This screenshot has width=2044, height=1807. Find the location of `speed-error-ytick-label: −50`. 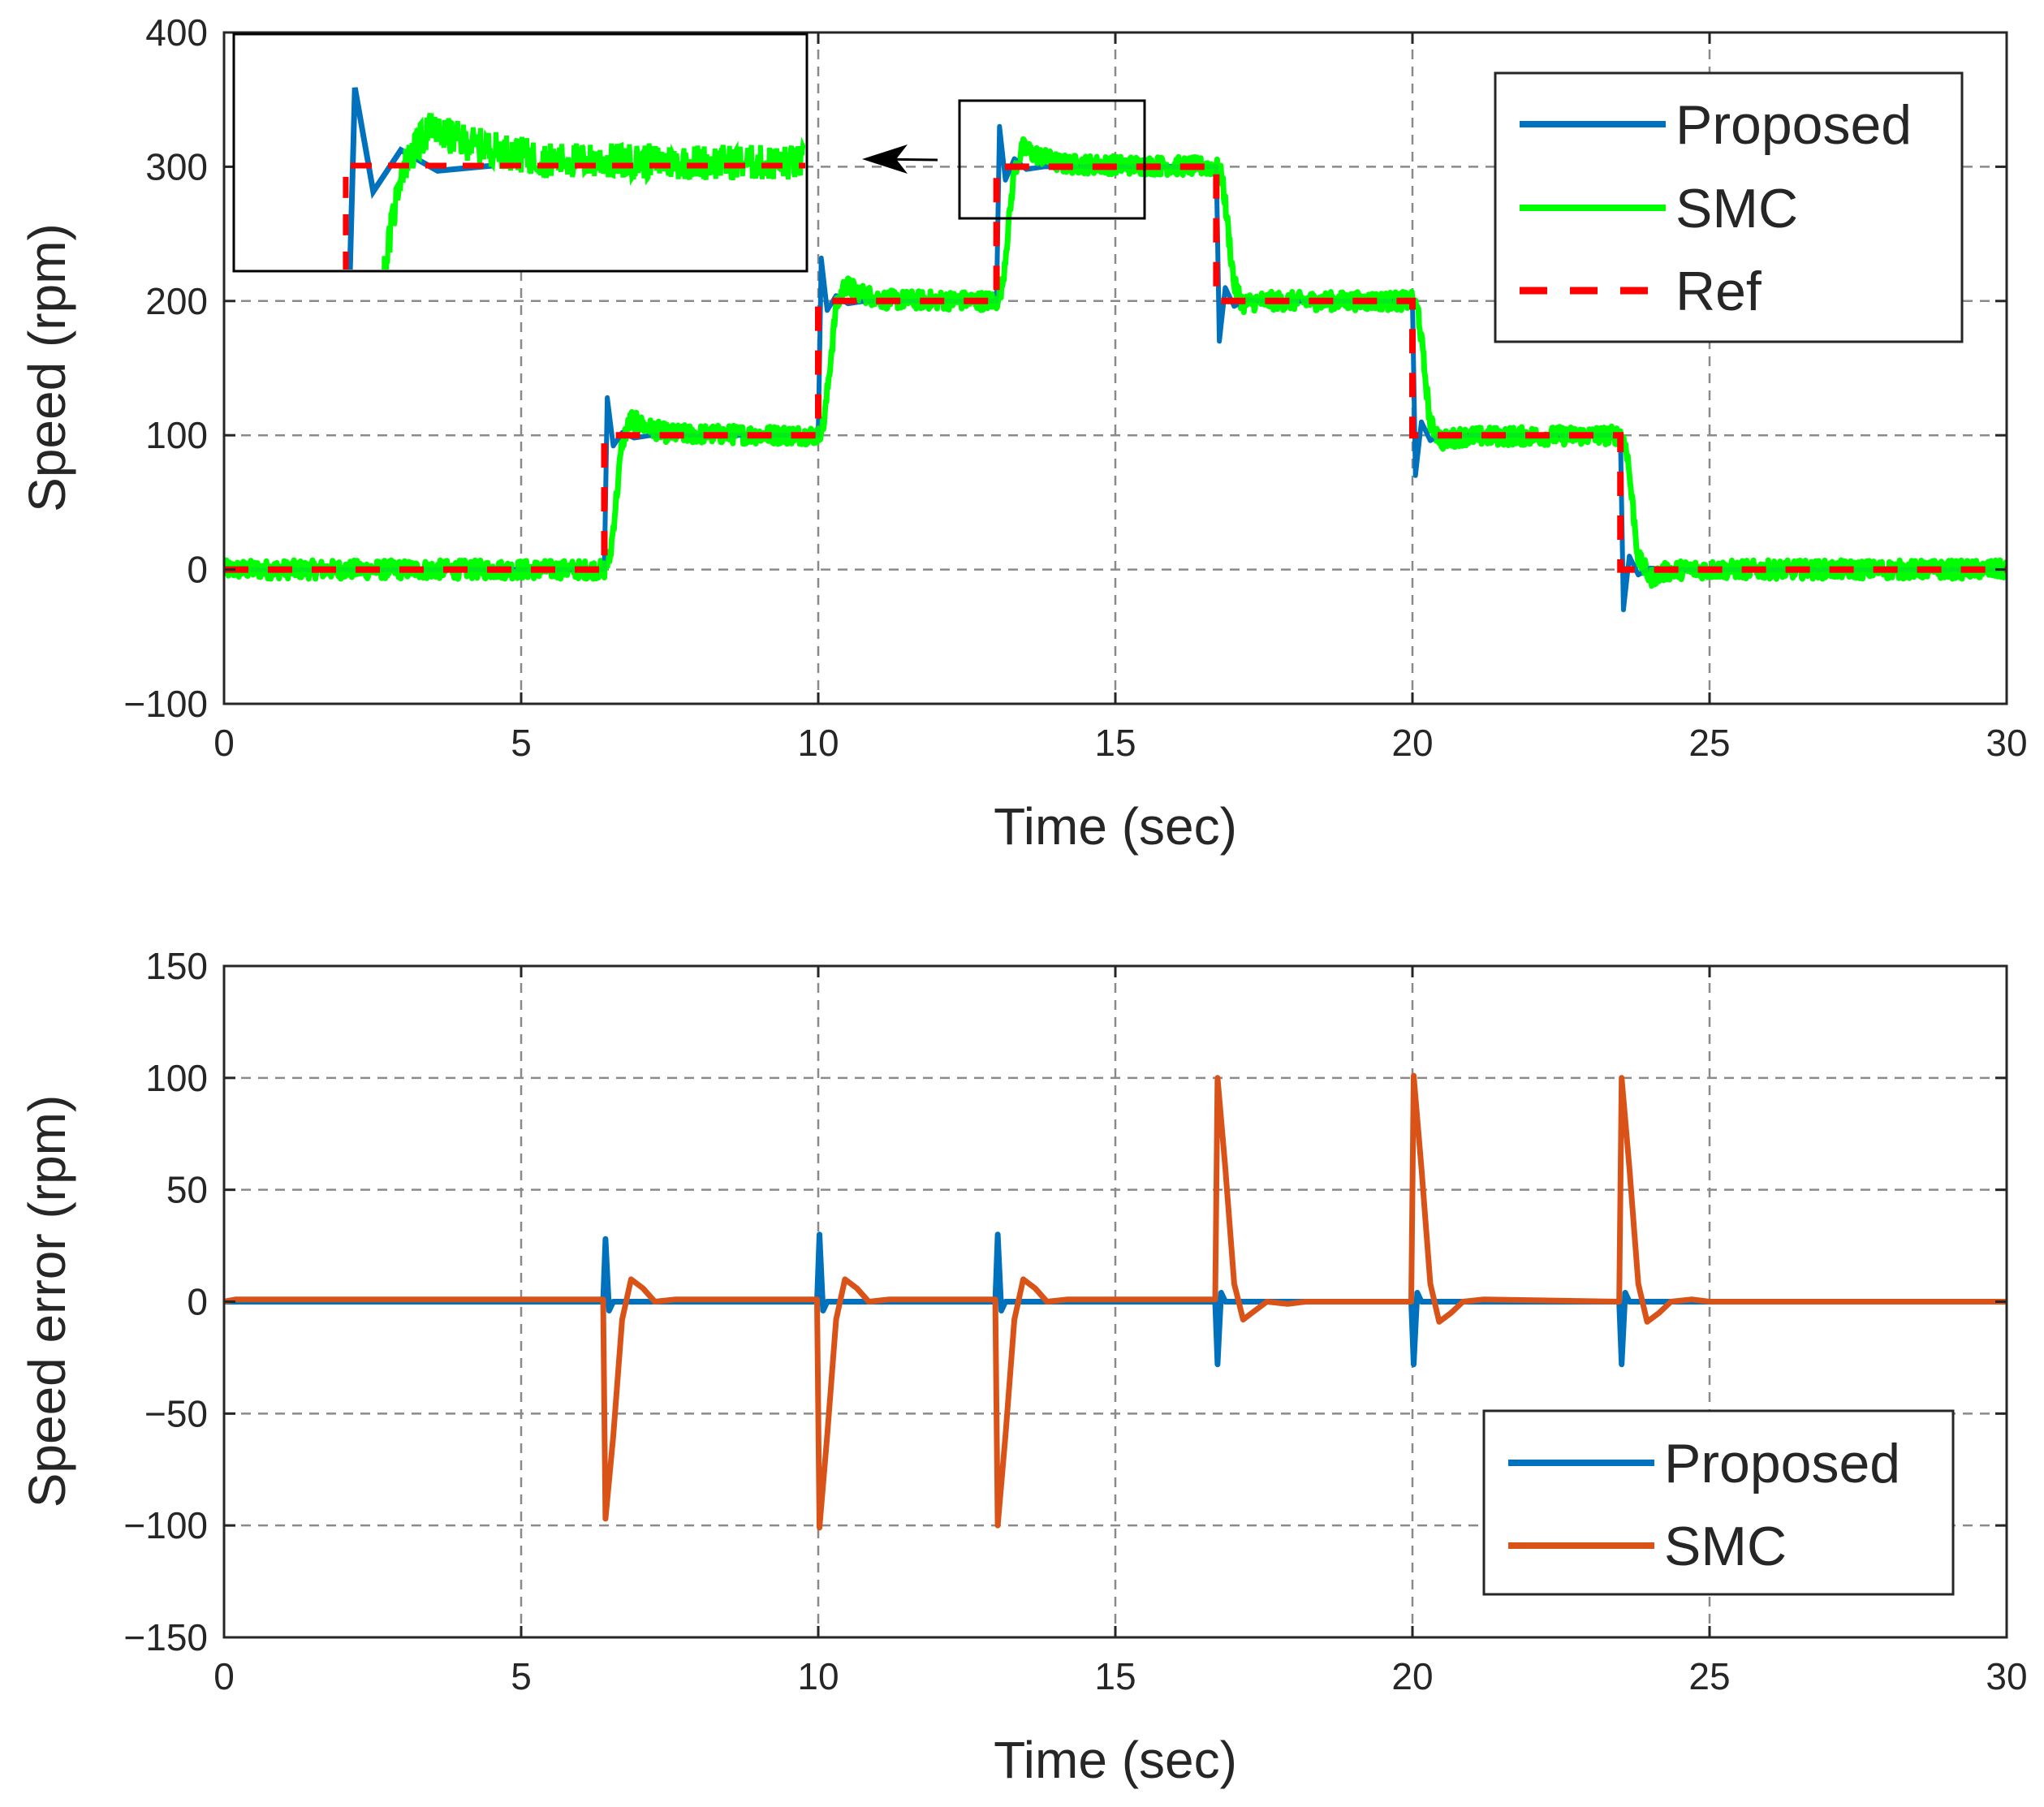

speed-error-ytick-label: −50 is located at coordinates (176, 1413).